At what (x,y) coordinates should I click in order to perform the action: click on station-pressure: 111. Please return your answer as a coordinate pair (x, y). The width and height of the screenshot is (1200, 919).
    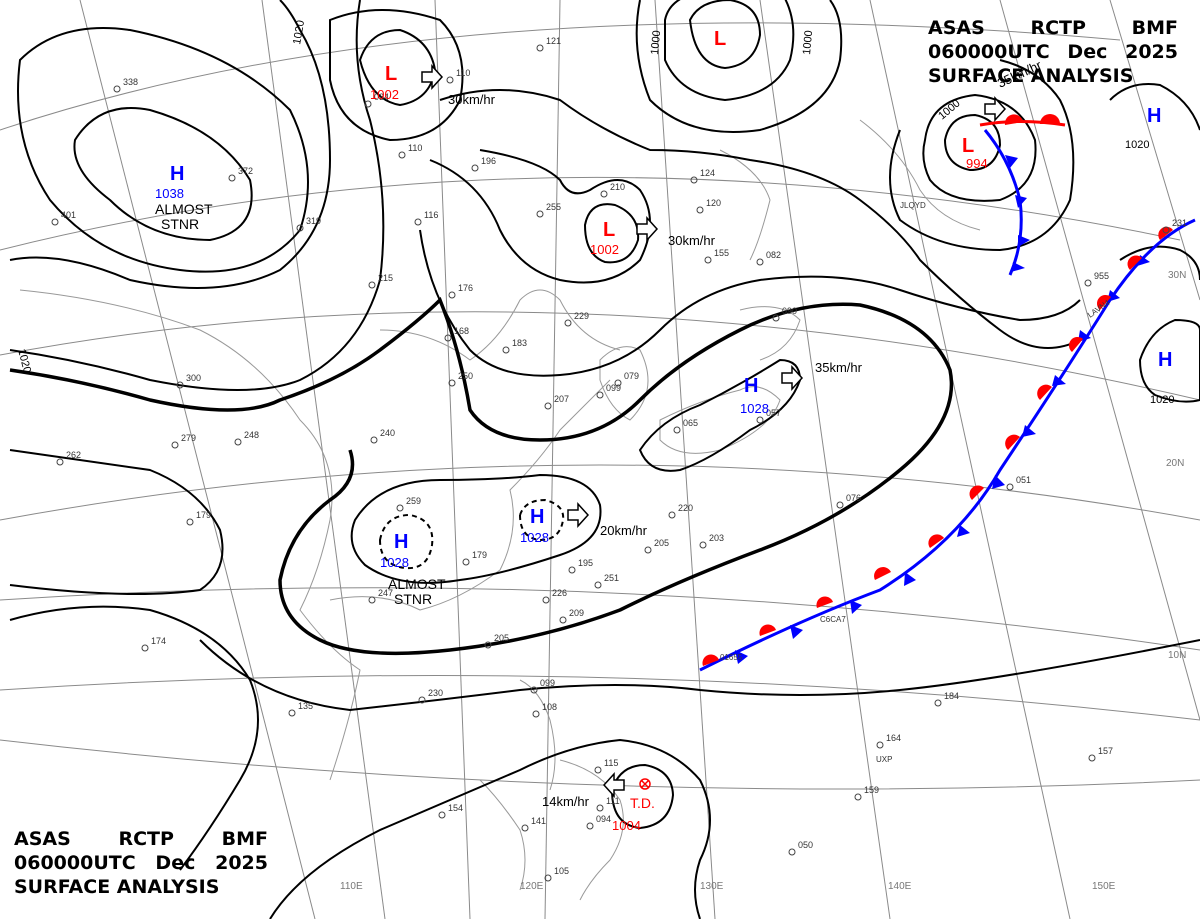
    Looking at the image, I should click on (613, 801).